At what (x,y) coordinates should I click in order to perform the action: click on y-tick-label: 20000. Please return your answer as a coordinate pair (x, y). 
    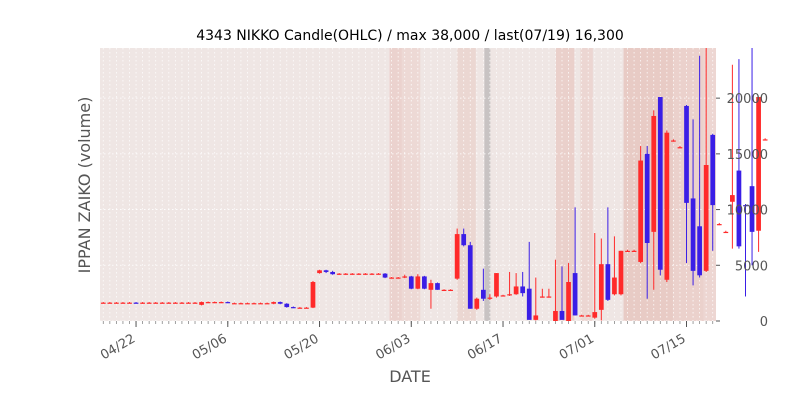
    Looking at the image, I should click on (747, 99).